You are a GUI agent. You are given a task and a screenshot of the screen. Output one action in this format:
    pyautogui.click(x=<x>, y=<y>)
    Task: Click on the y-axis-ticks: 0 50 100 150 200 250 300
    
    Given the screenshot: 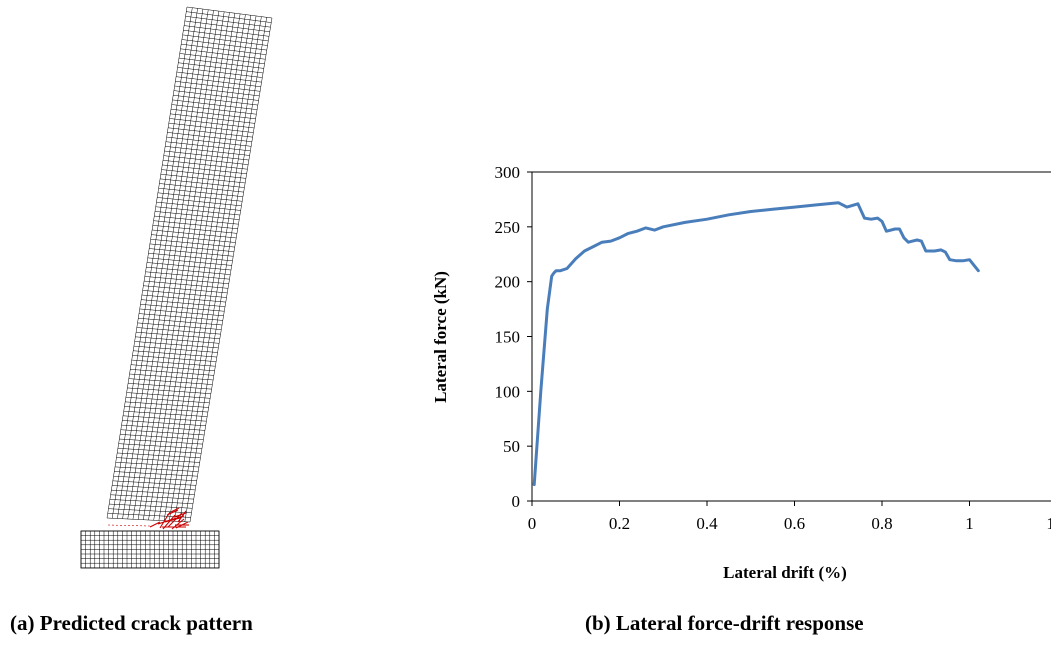 What is the action you would take?
    pyautogui.click(x=513, y=337)
    